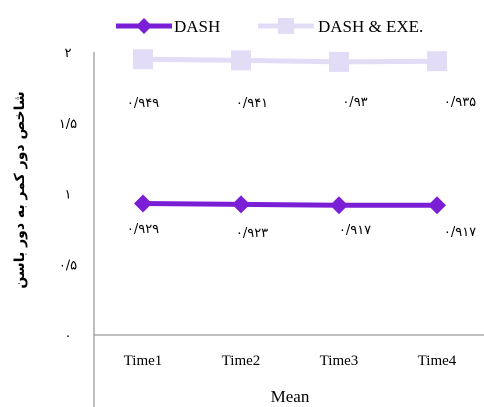 The image size is (484, 407). What do you see at coordinates (354, 102) in the screenshot?
I see `data-label-dash-exe: ۰/۹۳` at bounding box center [354, 102].